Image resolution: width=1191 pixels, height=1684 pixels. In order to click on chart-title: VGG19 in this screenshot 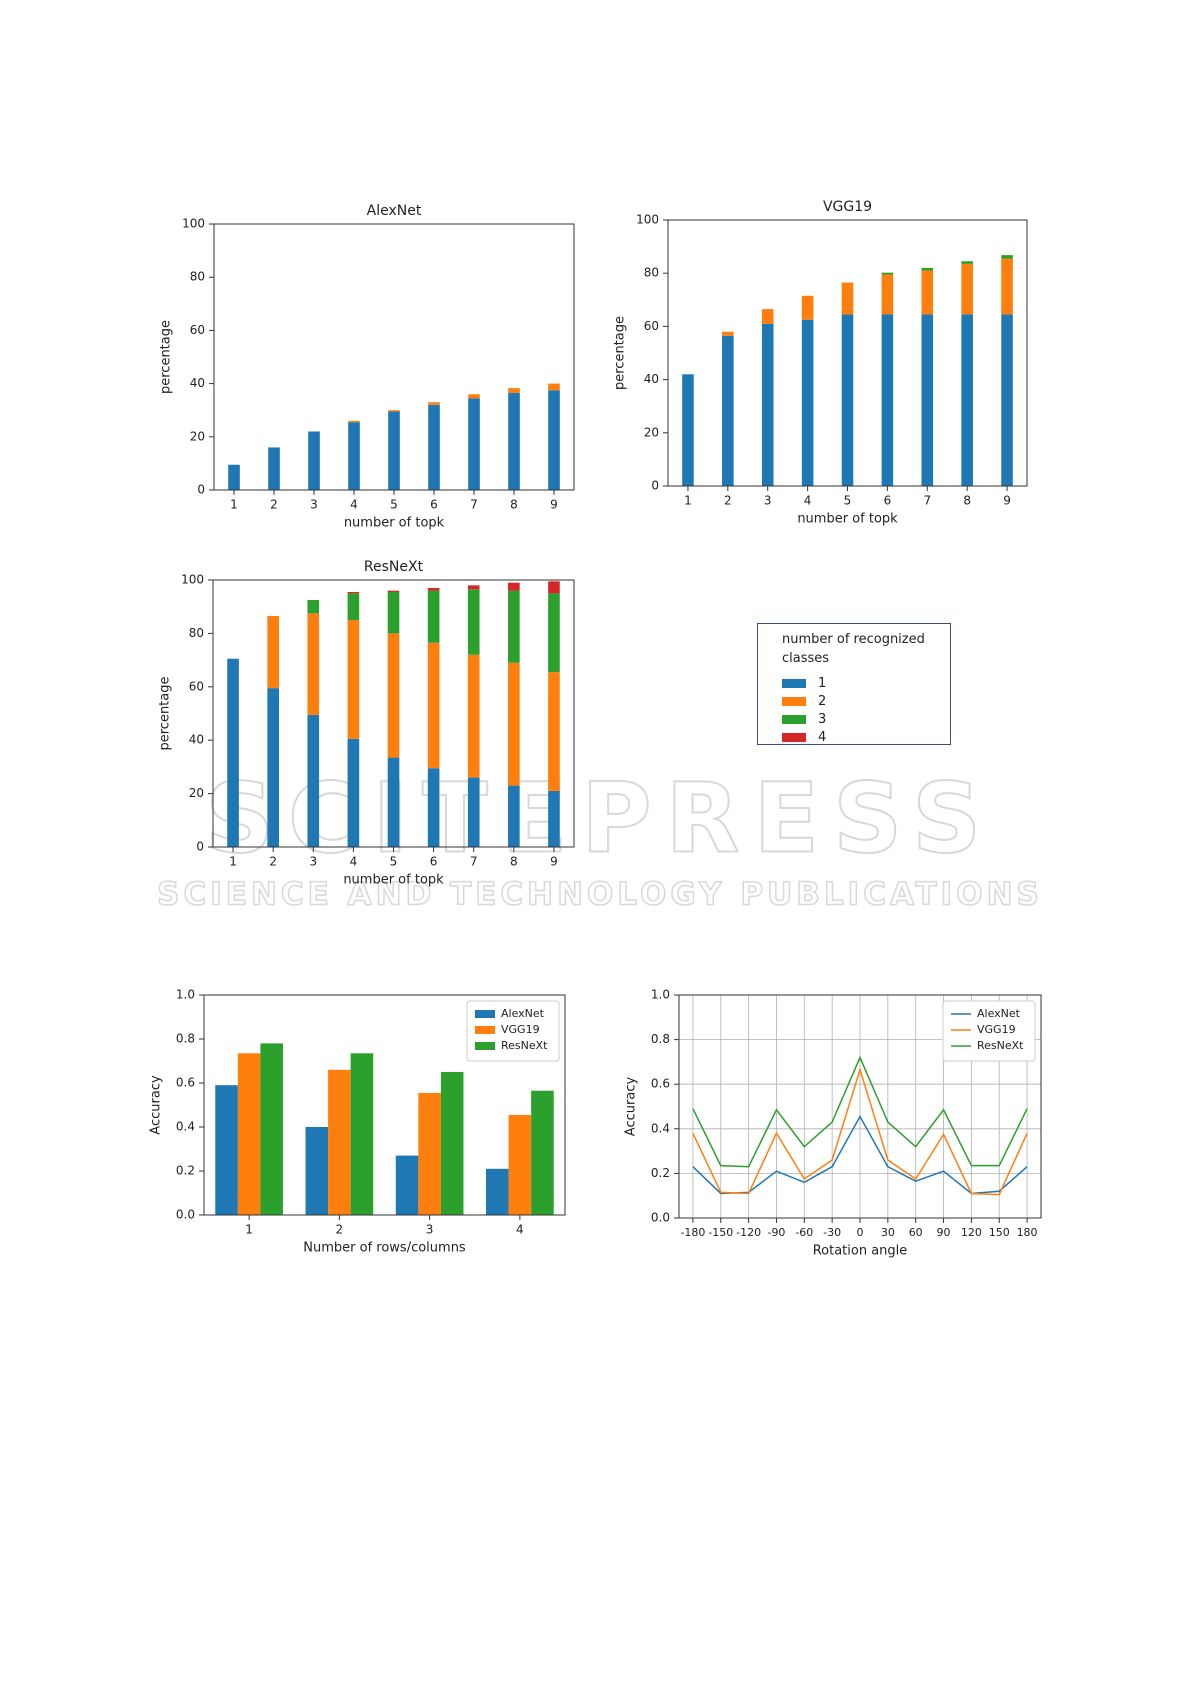, I will do `click(847, 207)`.